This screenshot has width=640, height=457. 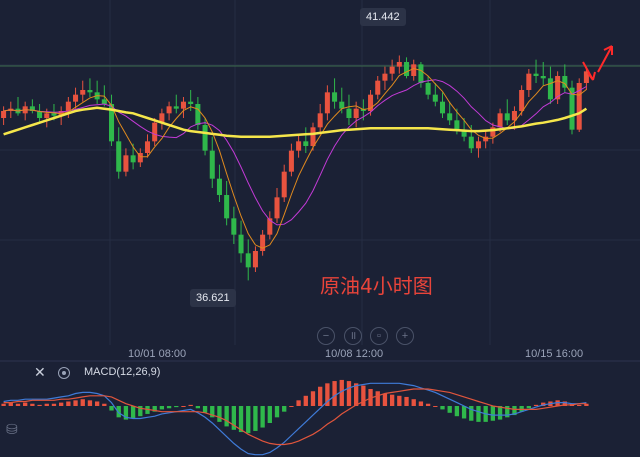 What do you see at coordinates (40, 372) in the screenshot?
I see `close-icon: ✕` at bounding box center [40, 372].